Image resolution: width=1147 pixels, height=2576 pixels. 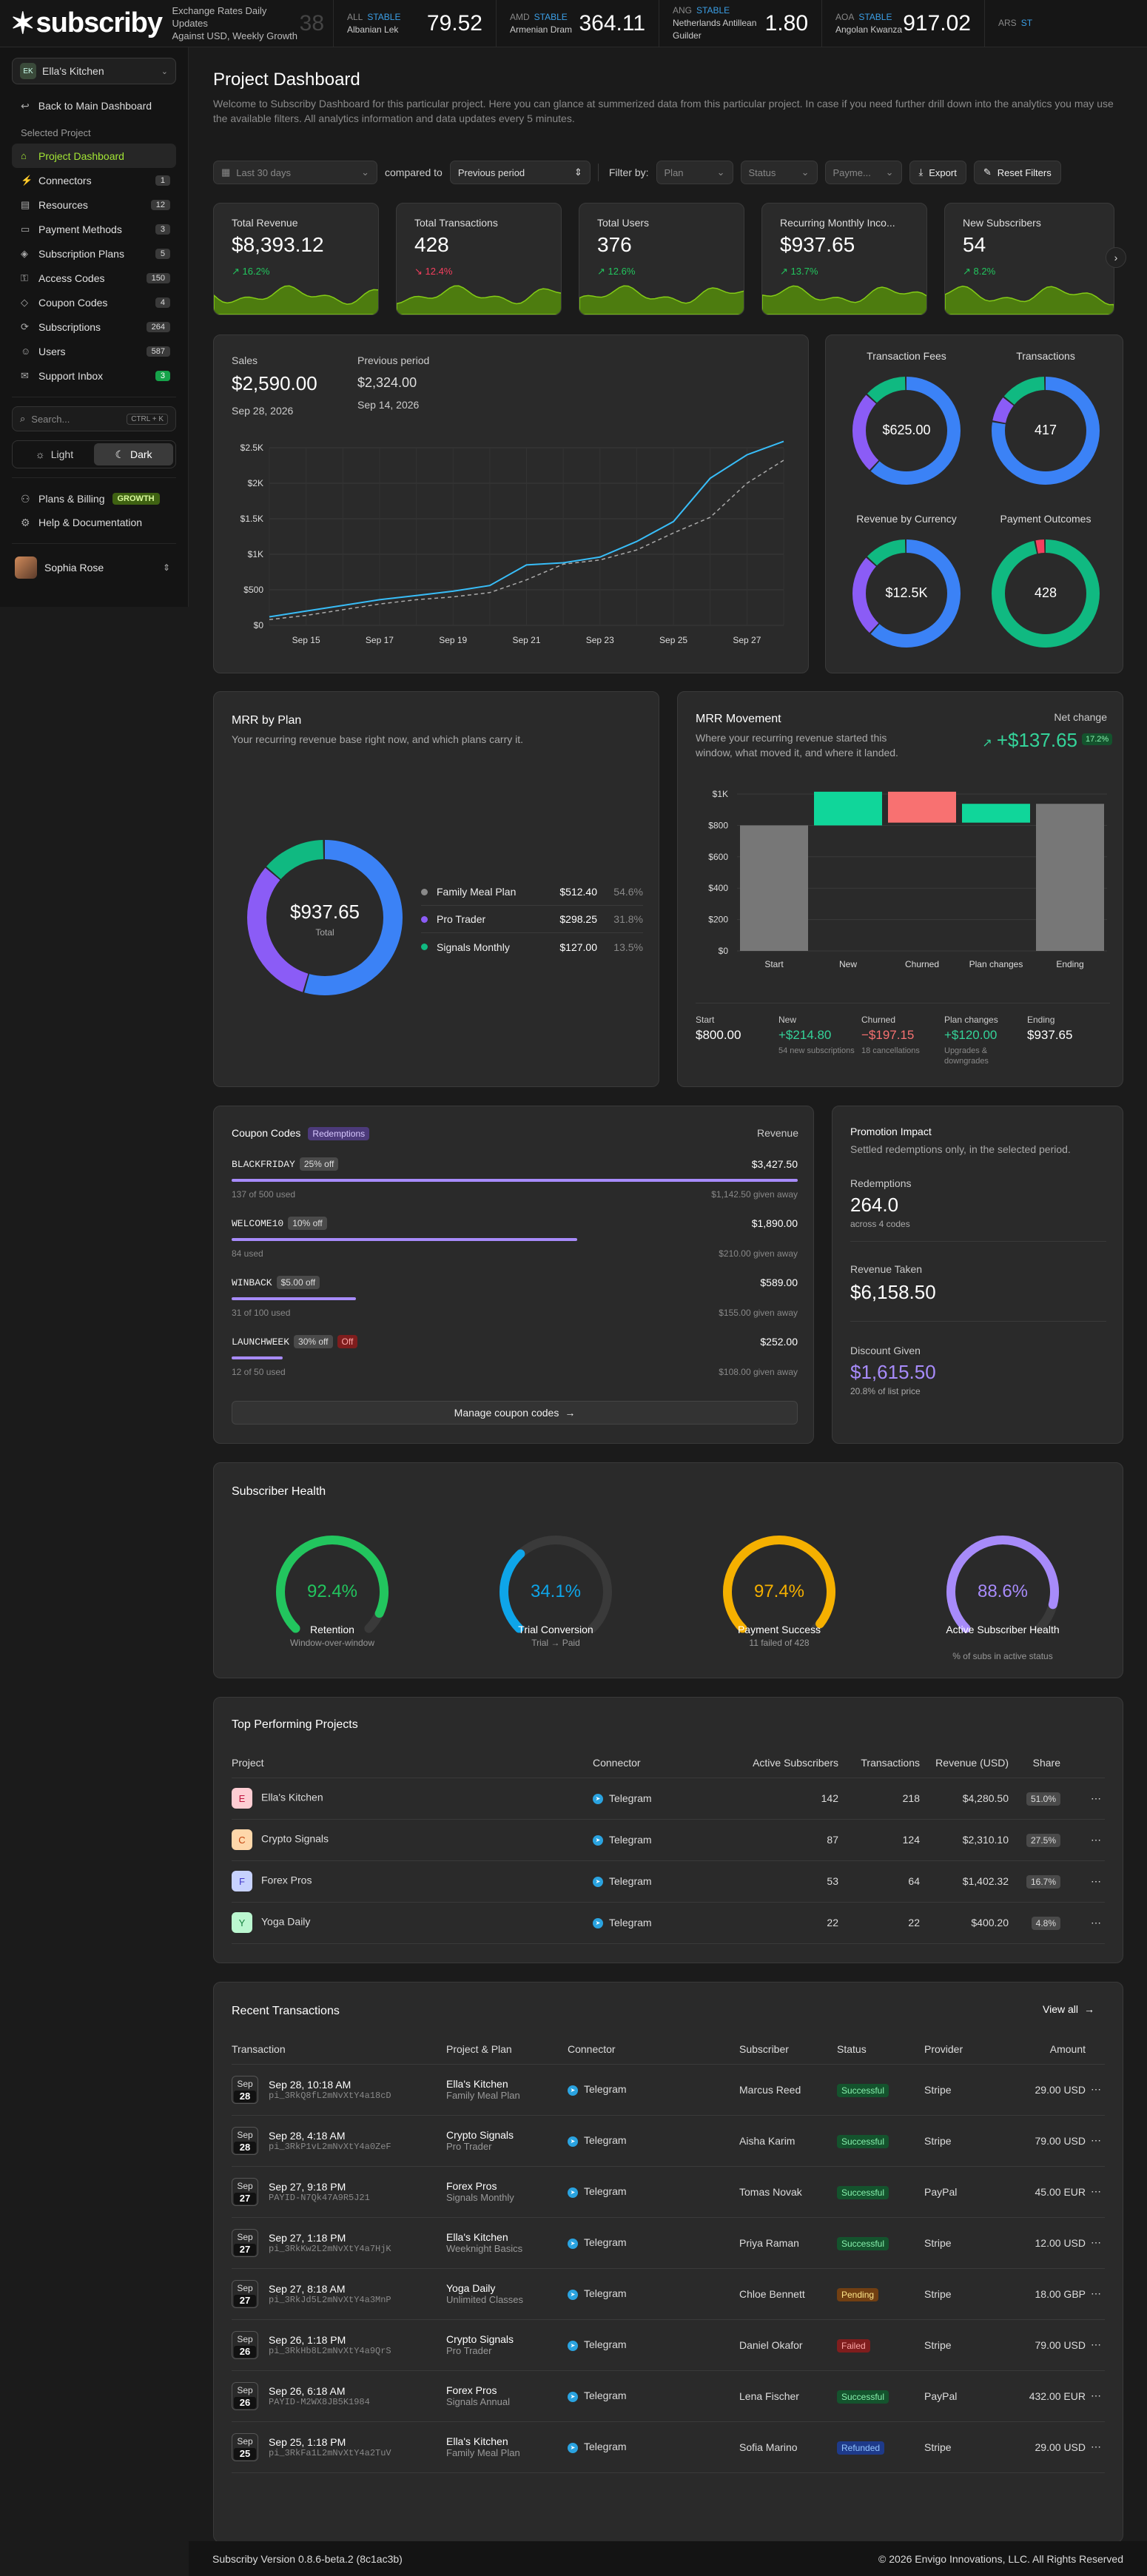 I want to click on transaction-id: pi_3RkP1vL2mNvXtY4a0ZeF, so click(x=330, y=2146).